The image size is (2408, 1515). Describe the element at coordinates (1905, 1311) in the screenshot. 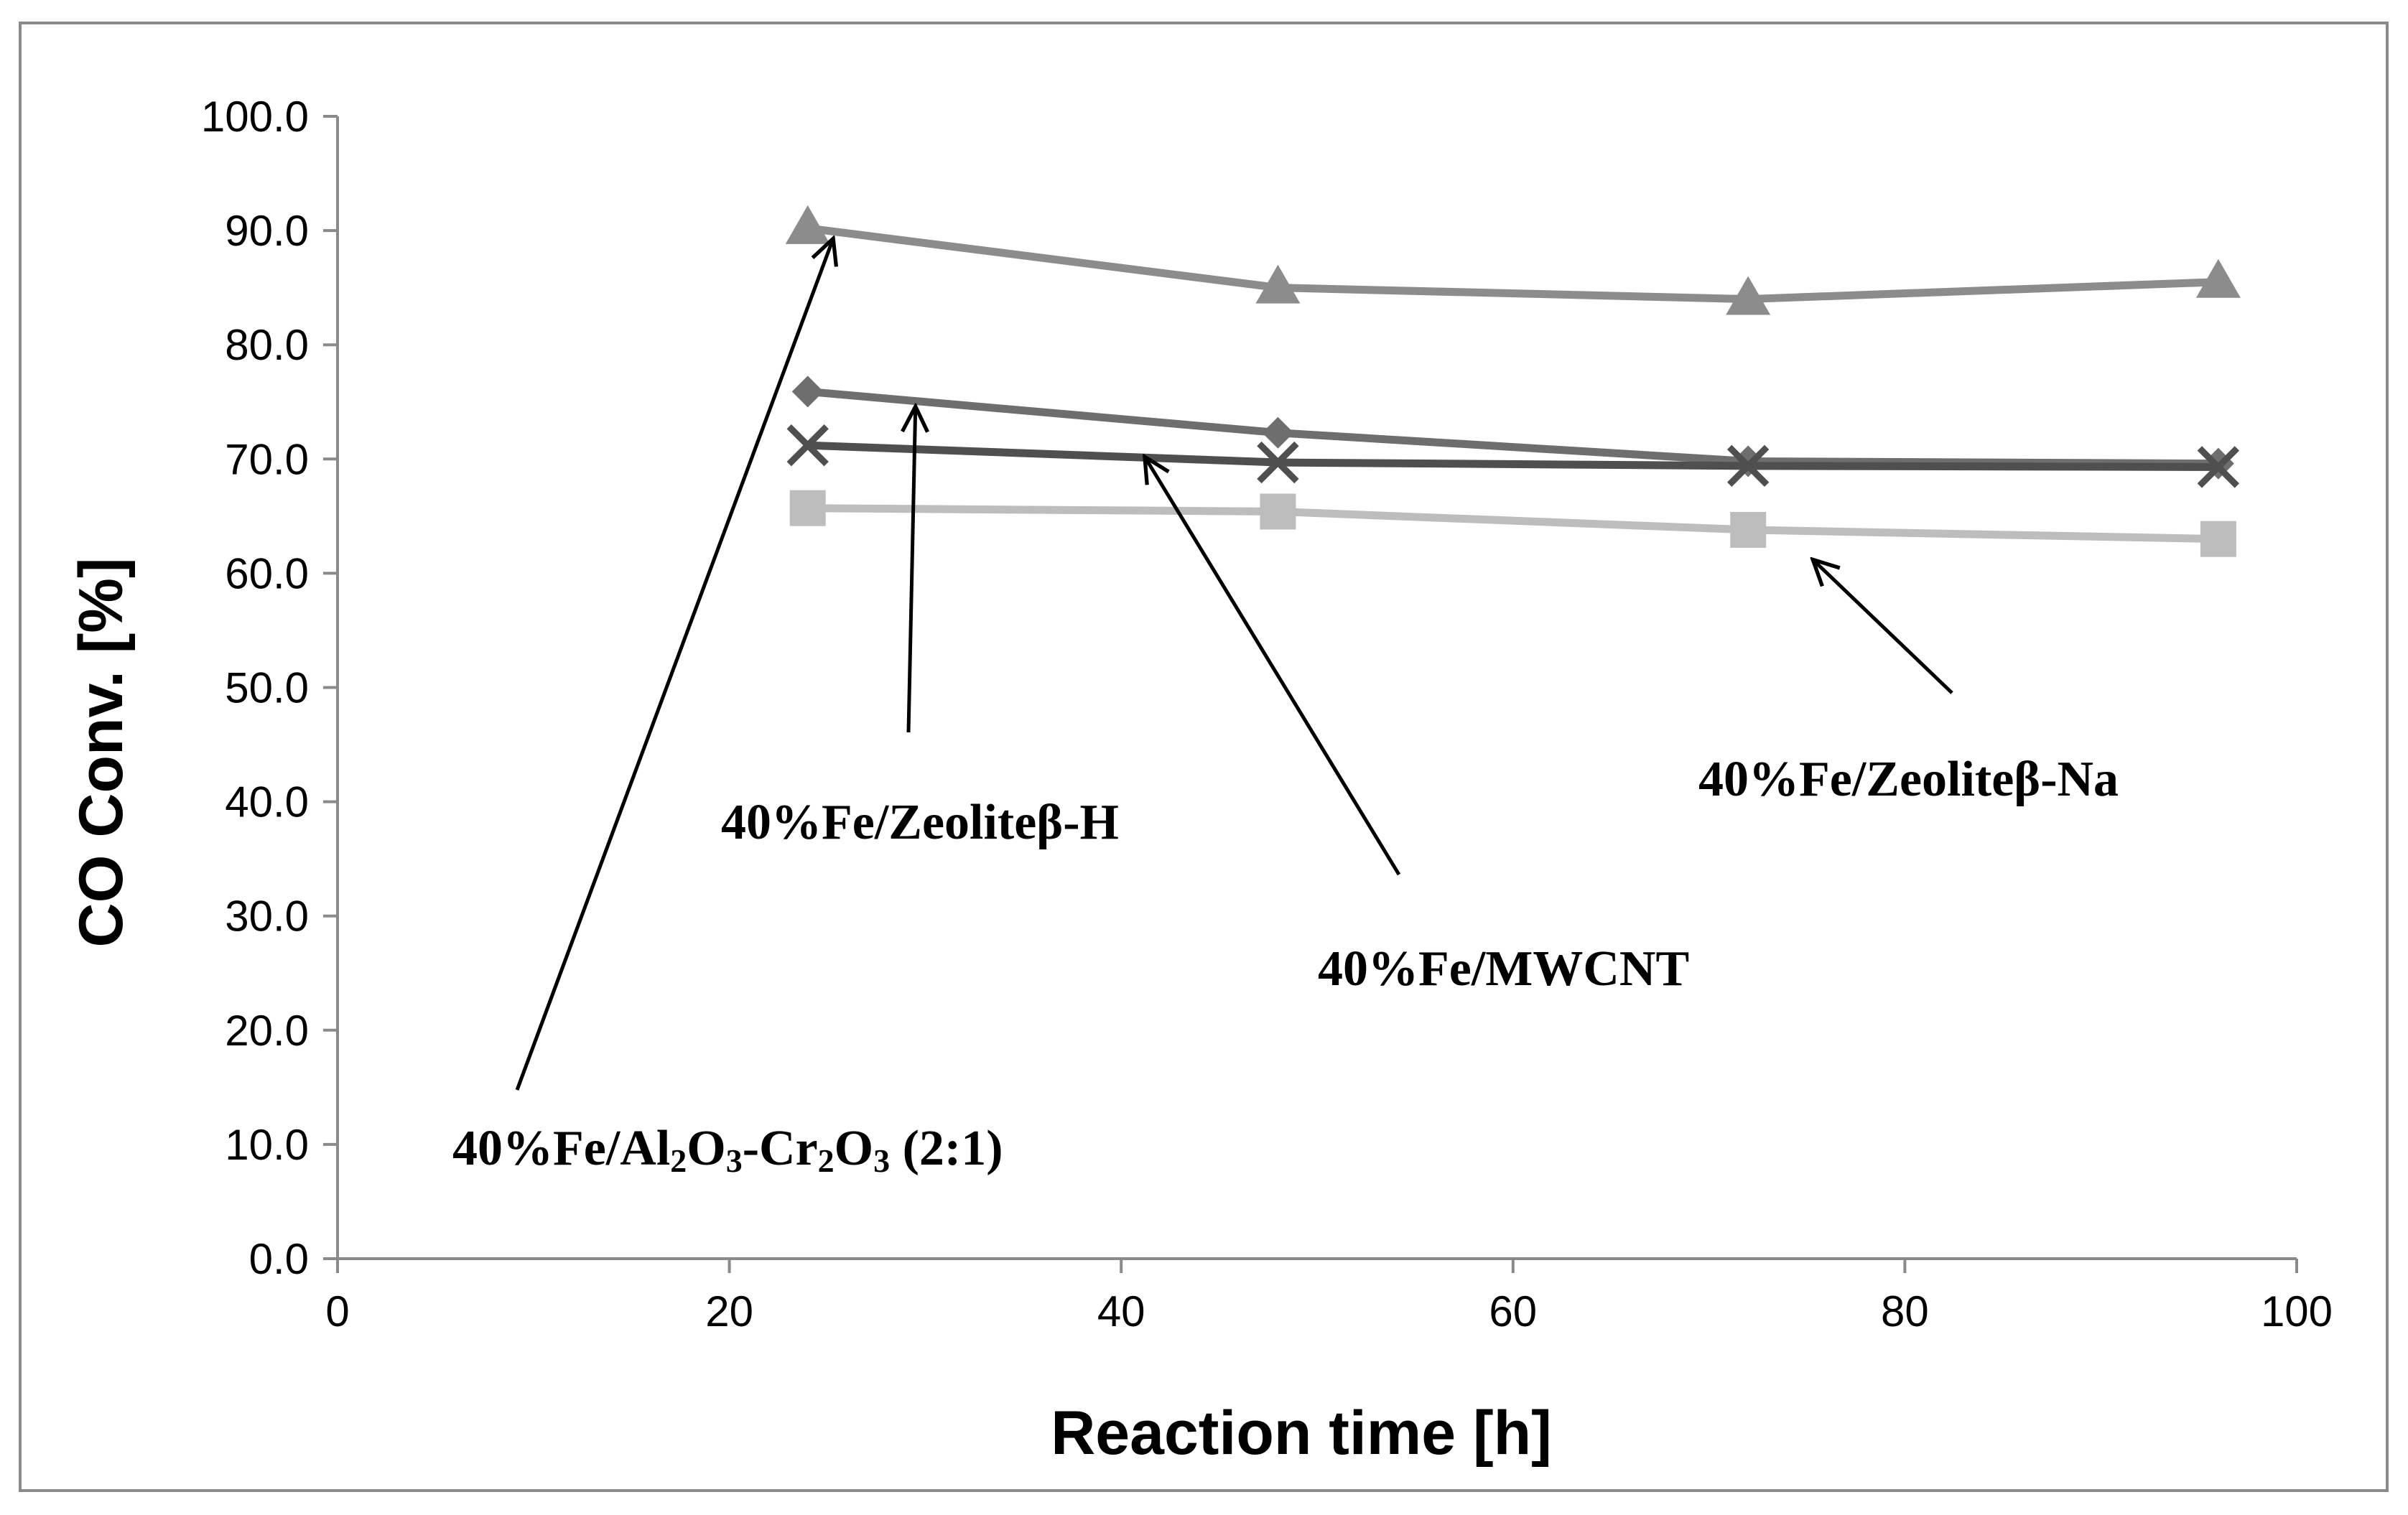

I see `x-tick-label: 80` at that location.